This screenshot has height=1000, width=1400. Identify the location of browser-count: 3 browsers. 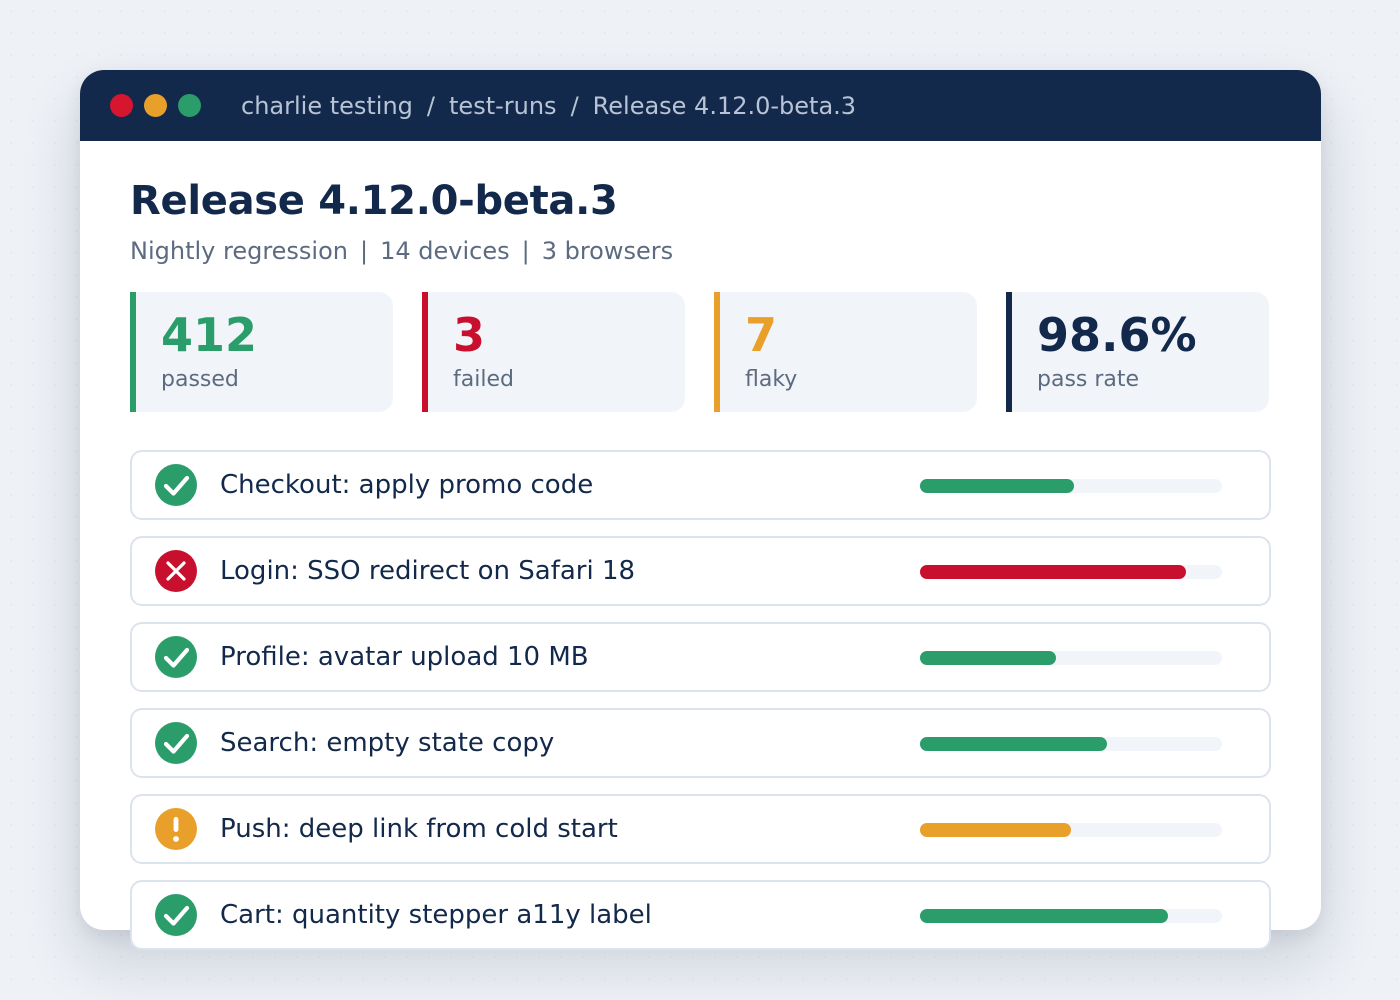
(607, 251).